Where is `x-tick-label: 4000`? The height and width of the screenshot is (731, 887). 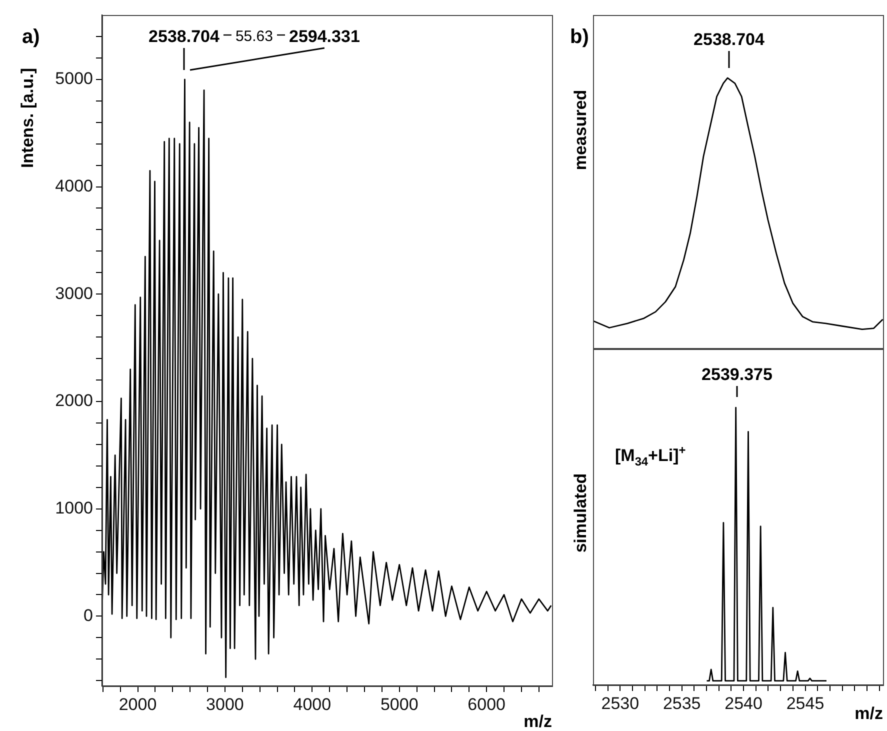
x-tick-label: 4000 is located at coordinates (312, 704).